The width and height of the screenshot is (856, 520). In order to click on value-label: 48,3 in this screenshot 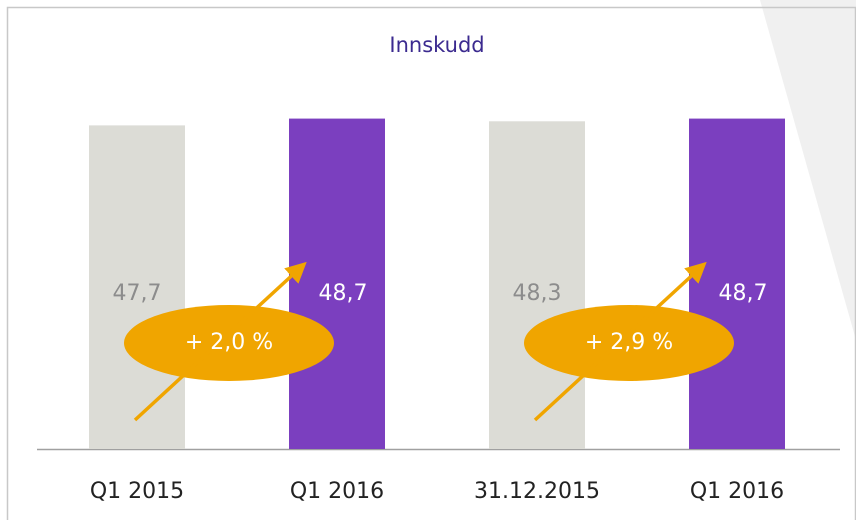, I will do `click(537, 293)`.